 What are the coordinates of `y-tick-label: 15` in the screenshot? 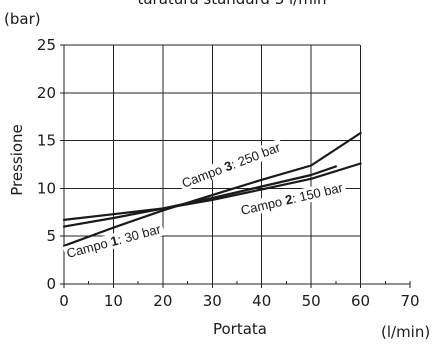 It's located at (46, 141).